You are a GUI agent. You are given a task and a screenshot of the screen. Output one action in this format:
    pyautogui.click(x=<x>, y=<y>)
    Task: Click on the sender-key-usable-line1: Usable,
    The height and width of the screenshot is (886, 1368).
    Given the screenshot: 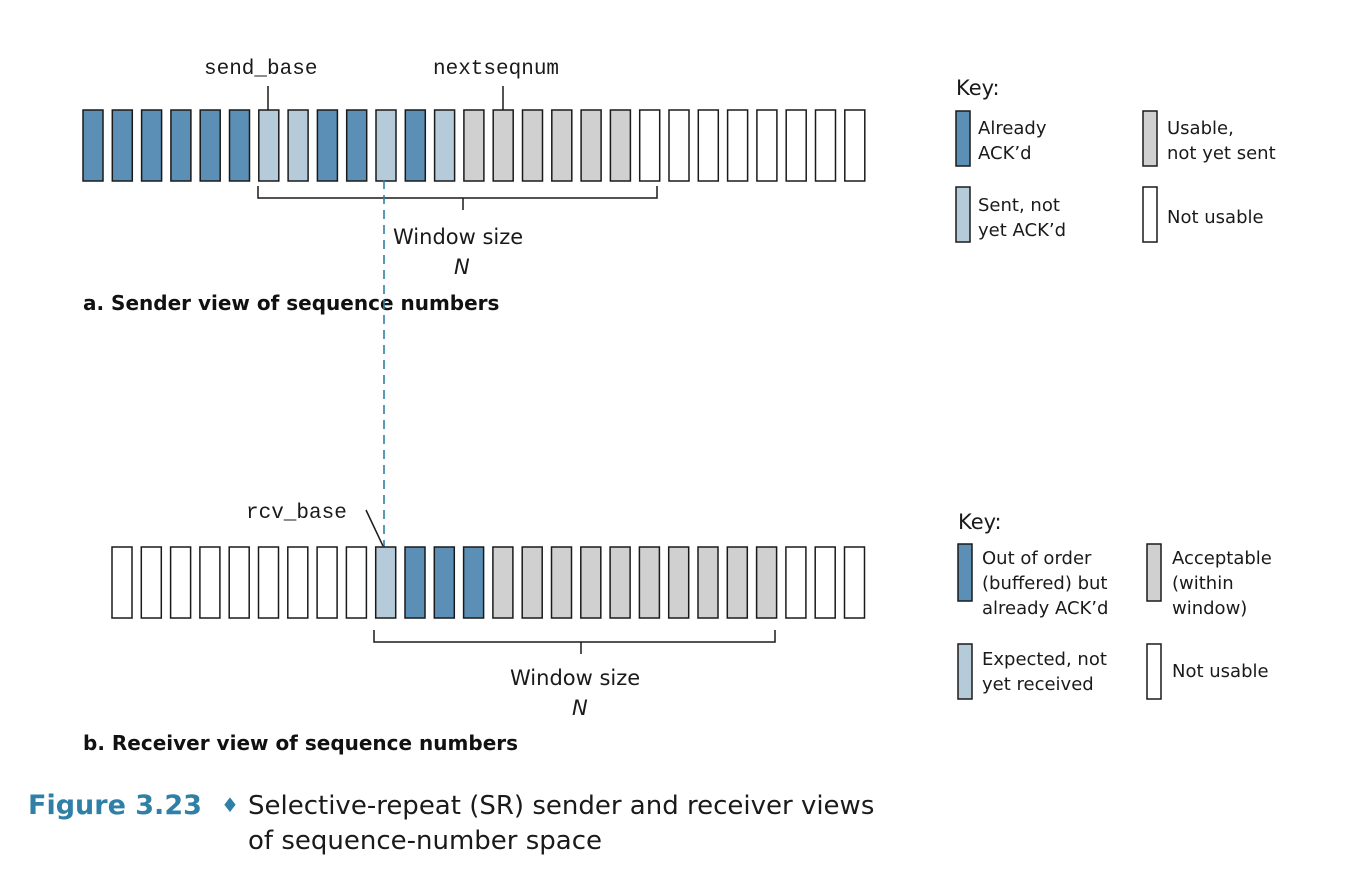 What is the action you would take?
    pyautogui.click(x=1200, y=128)
    